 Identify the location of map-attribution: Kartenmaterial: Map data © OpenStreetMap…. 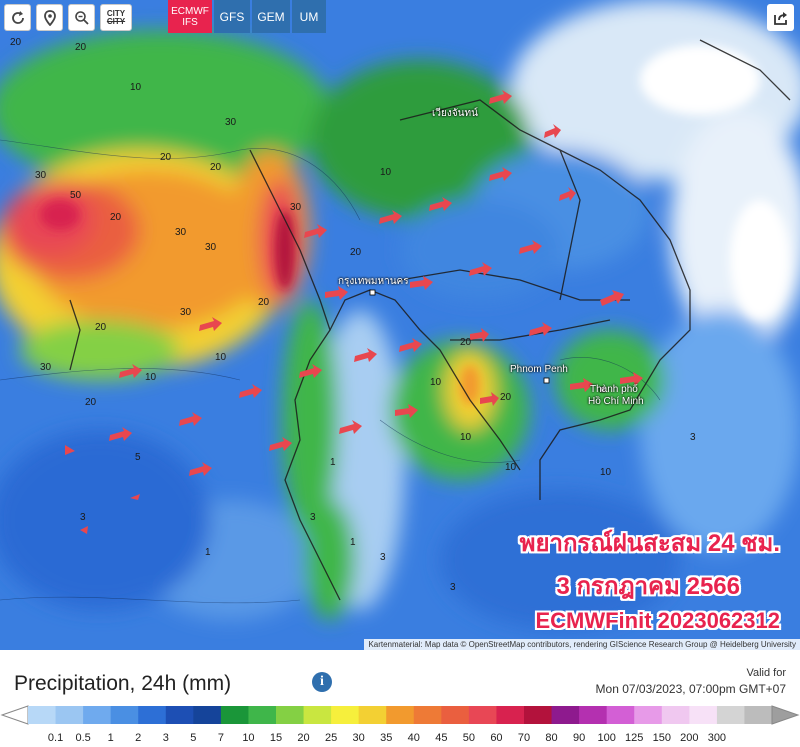
(582, 644).